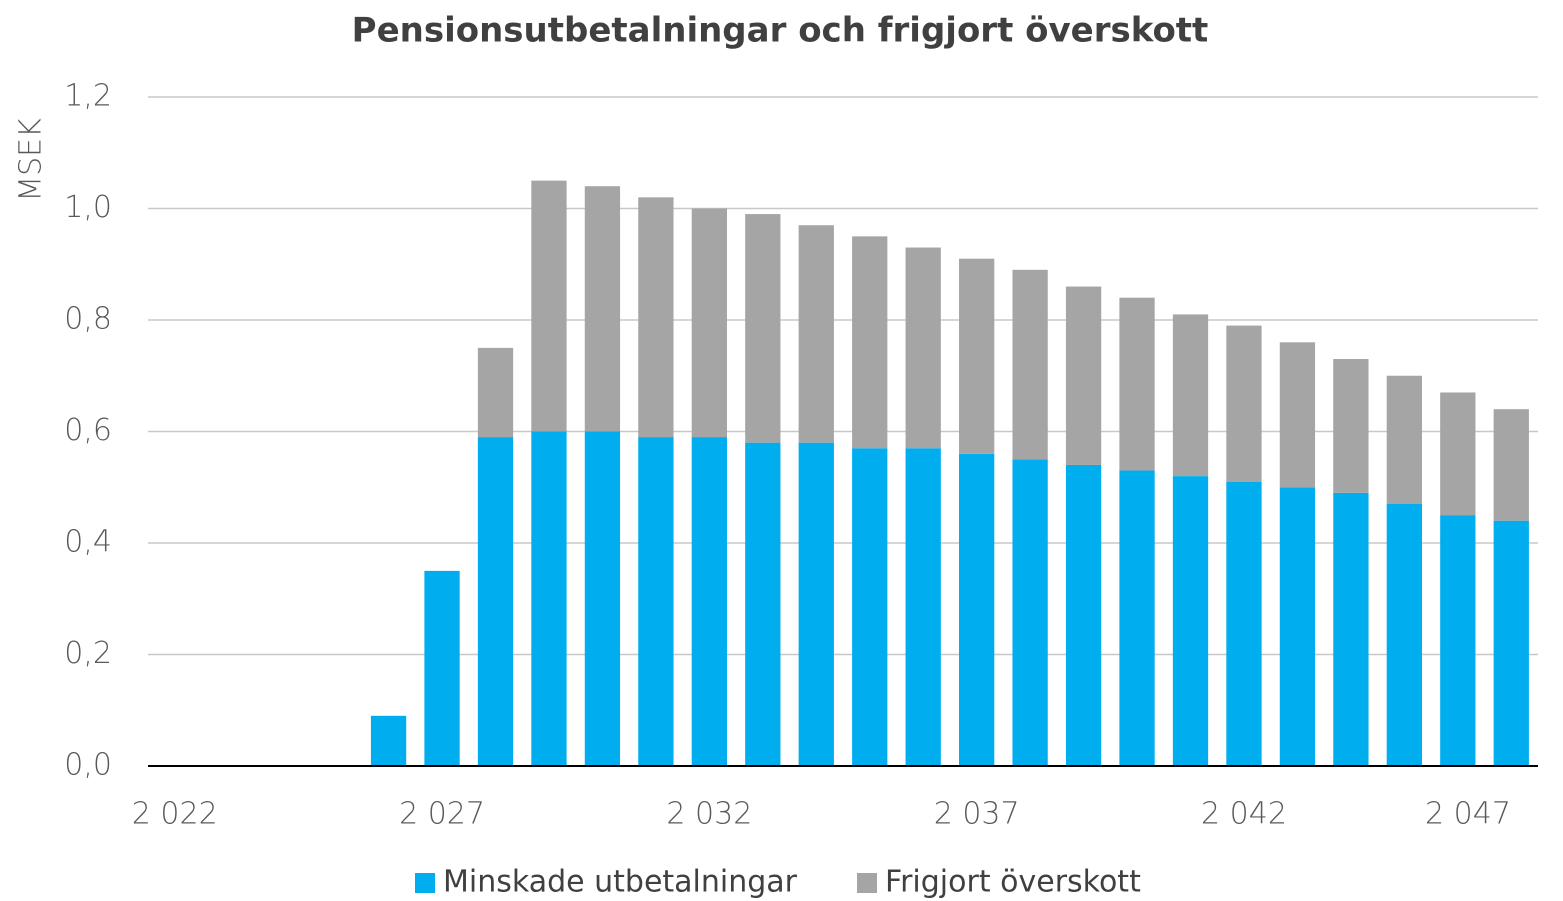  I want to click on legend-label: Minskade utbetalningar, so click(620, 882).